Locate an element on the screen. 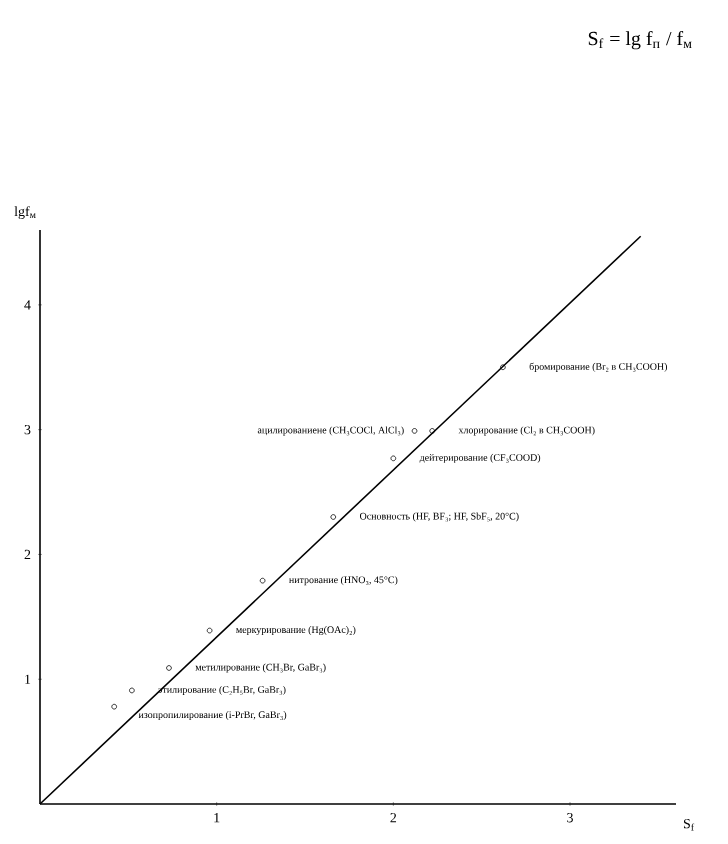  chart-title: S$_{f}$ = lg f$_{п}$ / f$_{м}$ is located at coordinates (640, 40).